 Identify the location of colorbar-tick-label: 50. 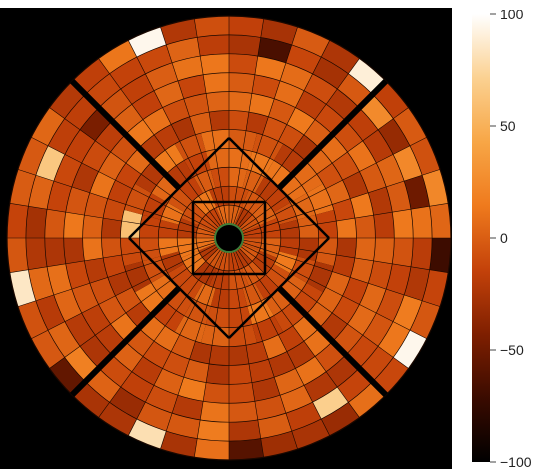
(508, 126).